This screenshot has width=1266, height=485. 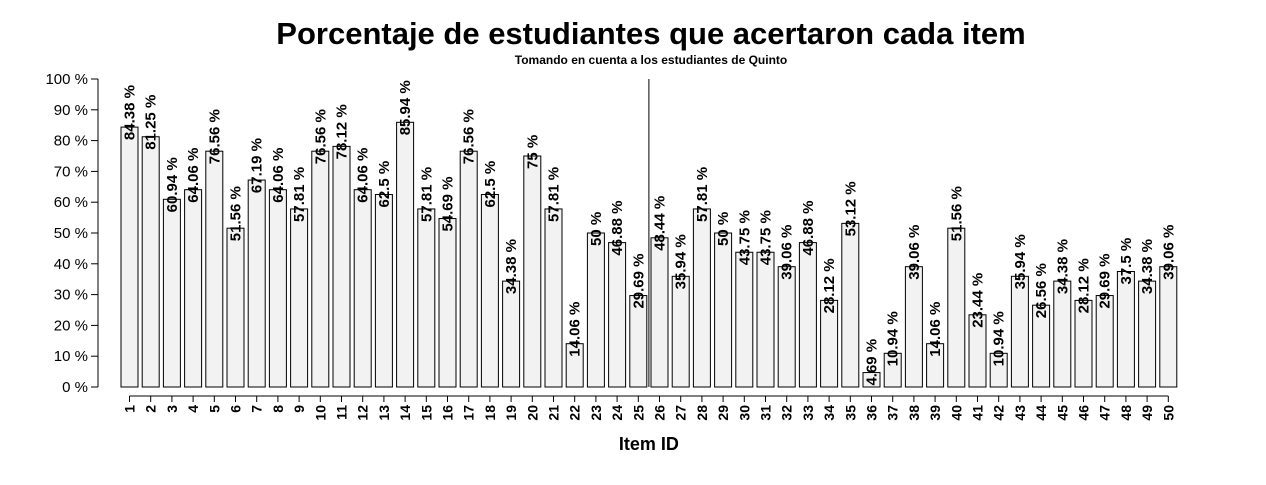 What do you see at coordinates (554, 413) in the screenshot?
I see `x-tick-label: 21` at bounding box center [554, 413].